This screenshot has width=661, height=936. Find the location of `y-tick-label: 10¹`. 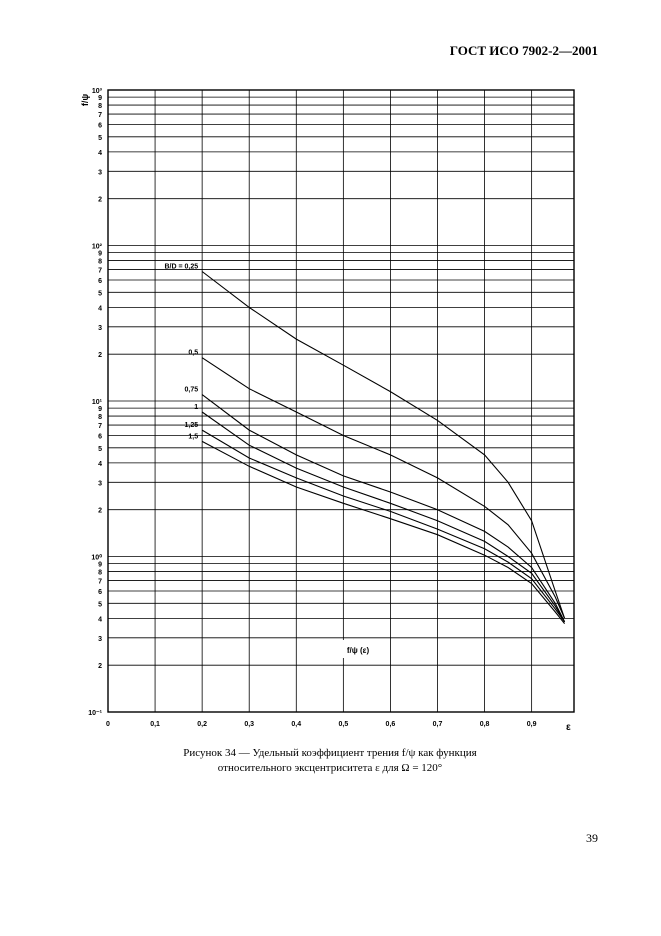

y-tick-label: 10¹ is located at coordinates (97, 402).